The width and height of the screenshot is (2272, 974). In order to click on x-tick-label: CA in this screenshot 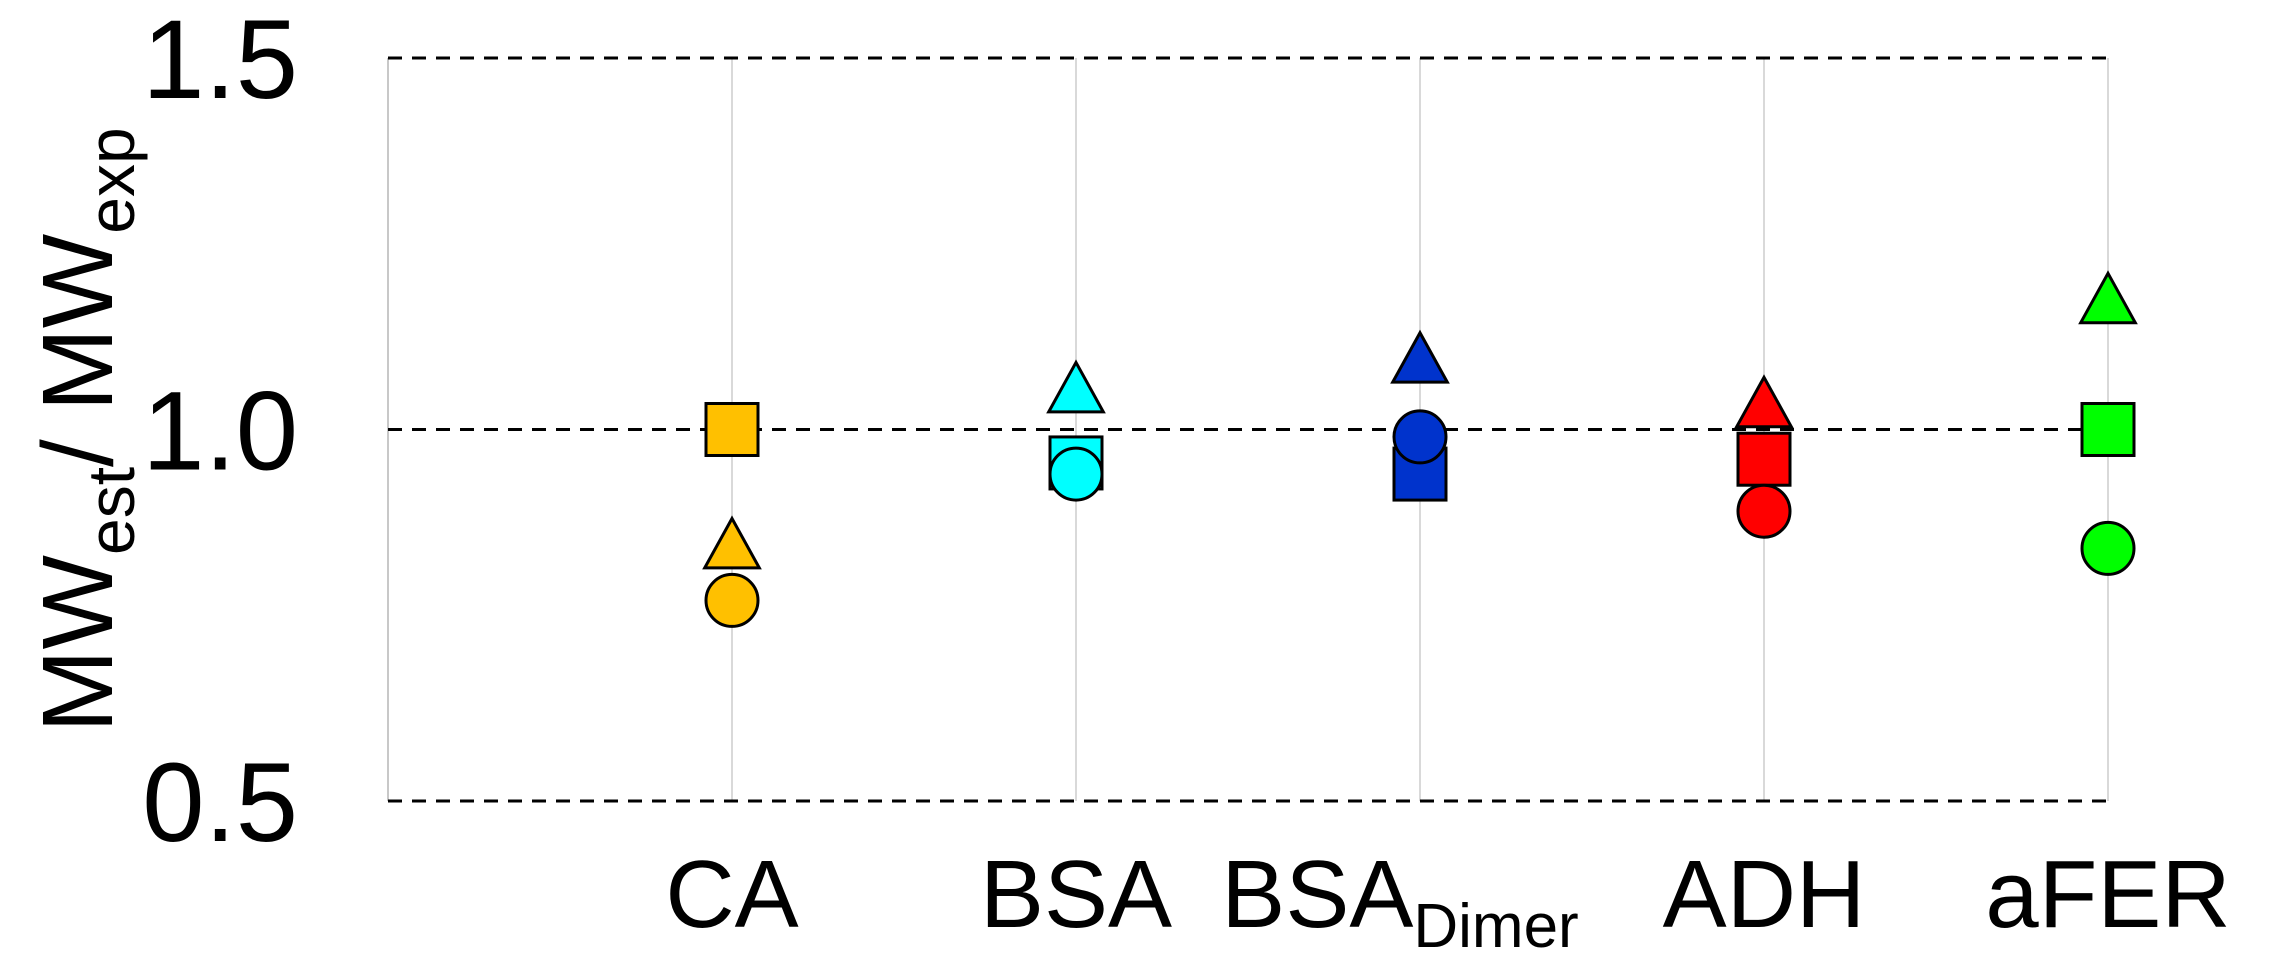, I will do `click(731, 894)`.